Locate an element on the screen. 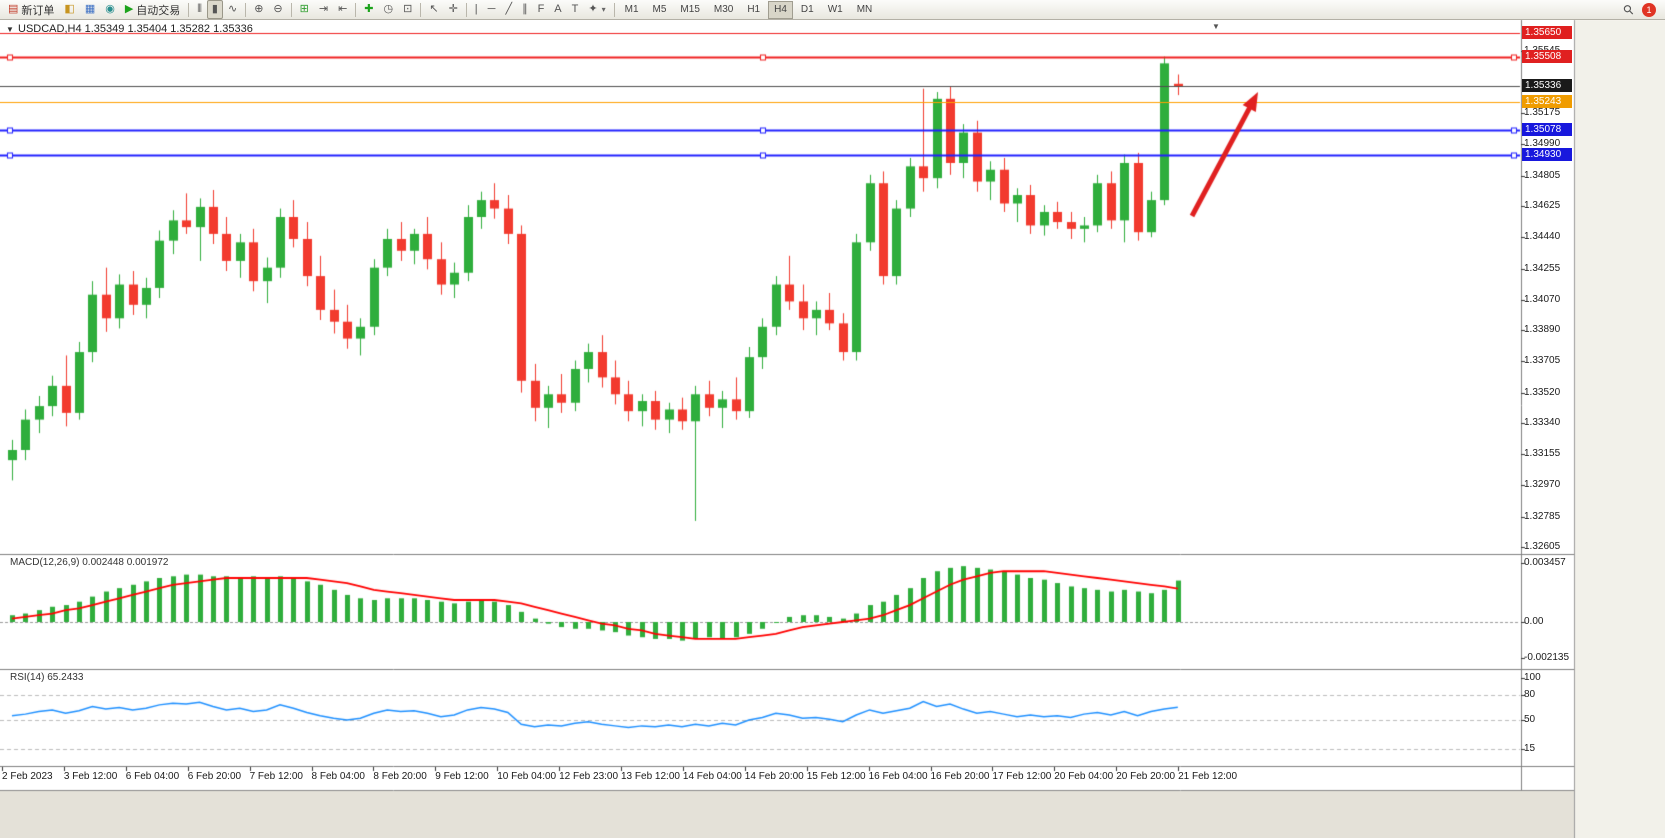 This screenshot has height=838, width=1665. templates-icon: ⊡ is located at coordinates (408, 9).